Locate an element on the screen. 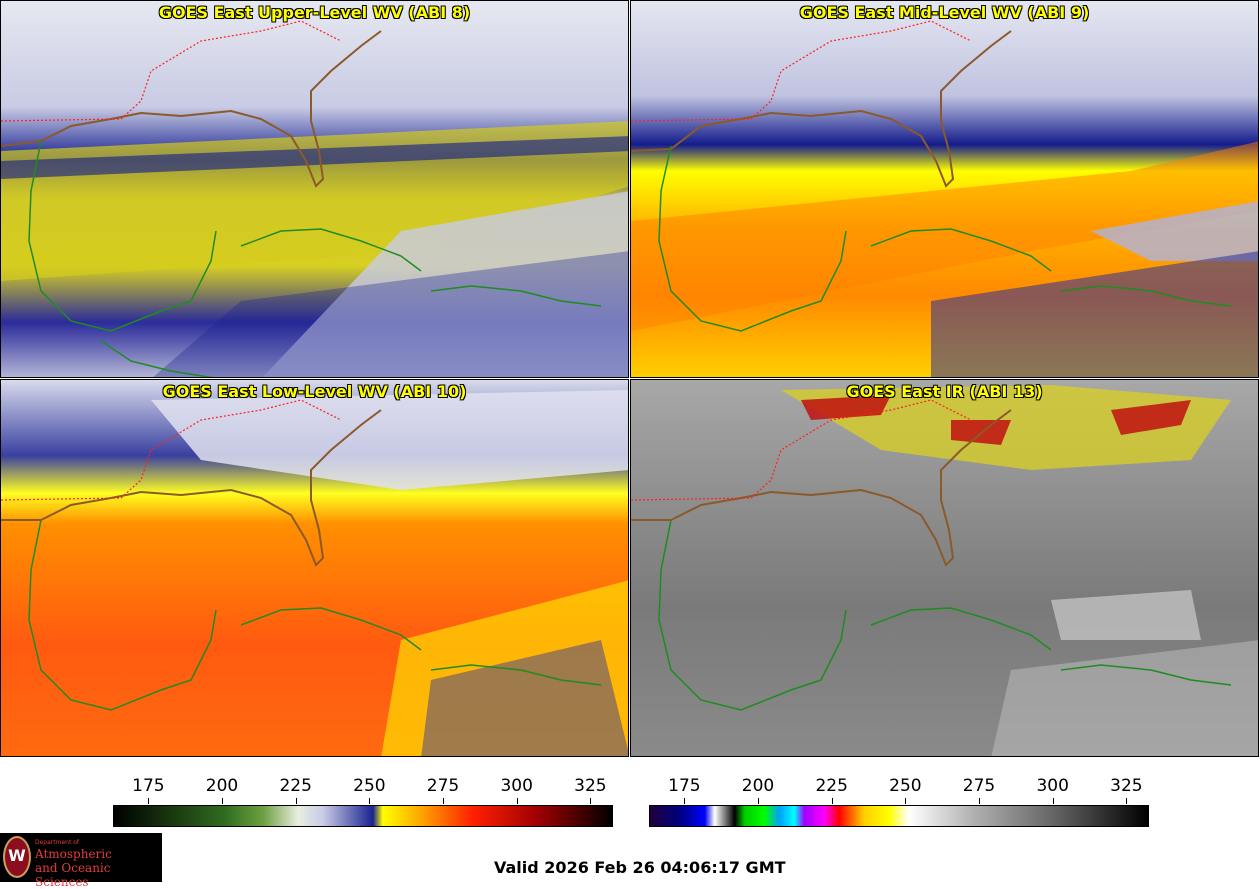  ir-colorbar is located at coordinates (899, 816).